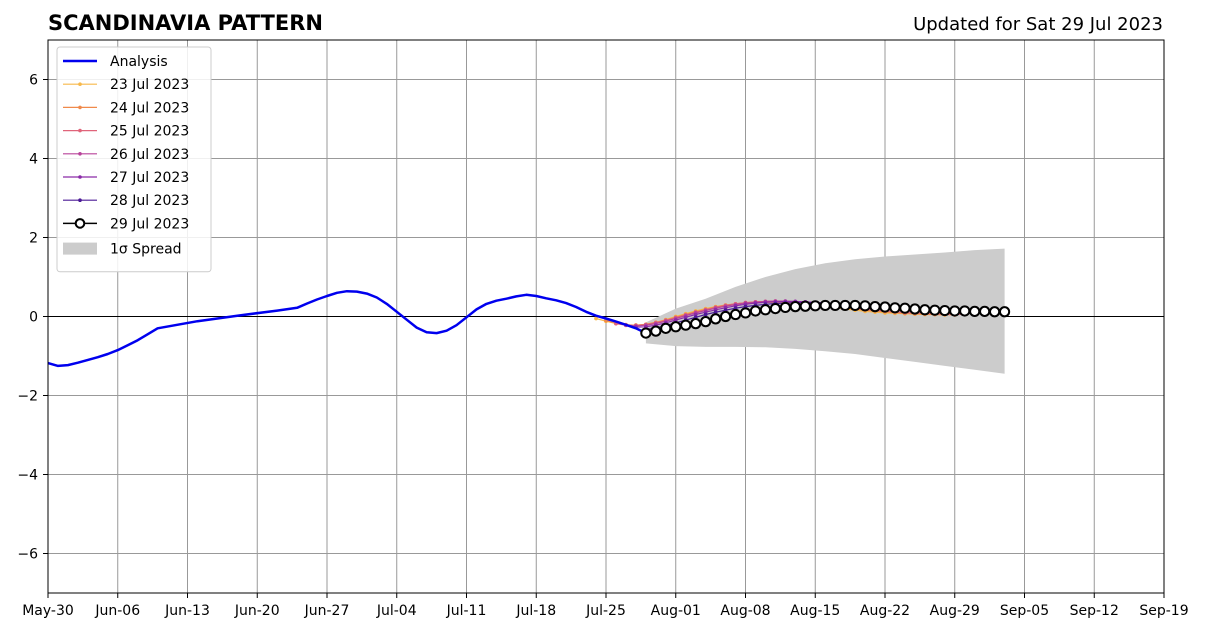 Image resolution: width=1205 pixels, height=633 pixels. Describe the element at coordinates (149, 85) in the screenshot. I see `legend-label: 23 Jul 2023` at that location.